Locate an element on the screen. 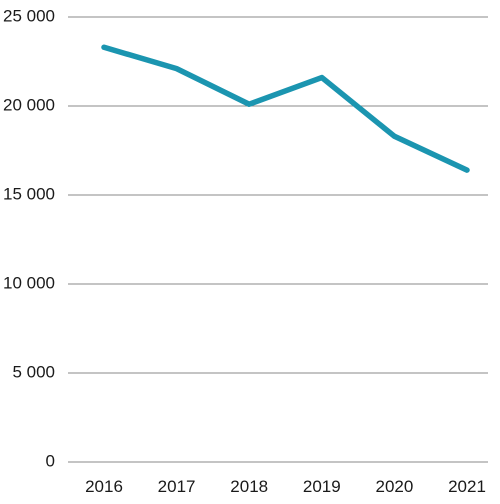 This screenshot has height=504, width=500. y-tick-label: 0 is located at coordinates (50, 460).